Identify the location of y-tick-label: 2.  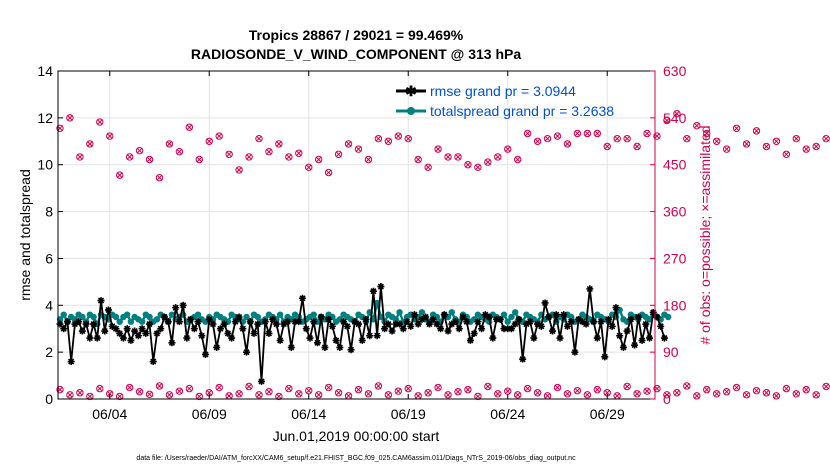
(49, 352).